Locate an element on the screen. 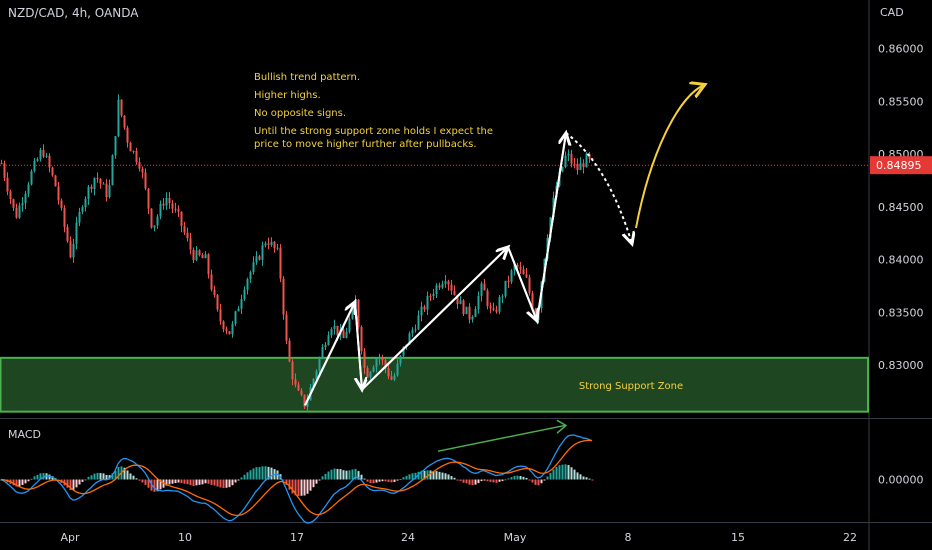  time-tick-label: 15 is located at coordinates (738, 537).